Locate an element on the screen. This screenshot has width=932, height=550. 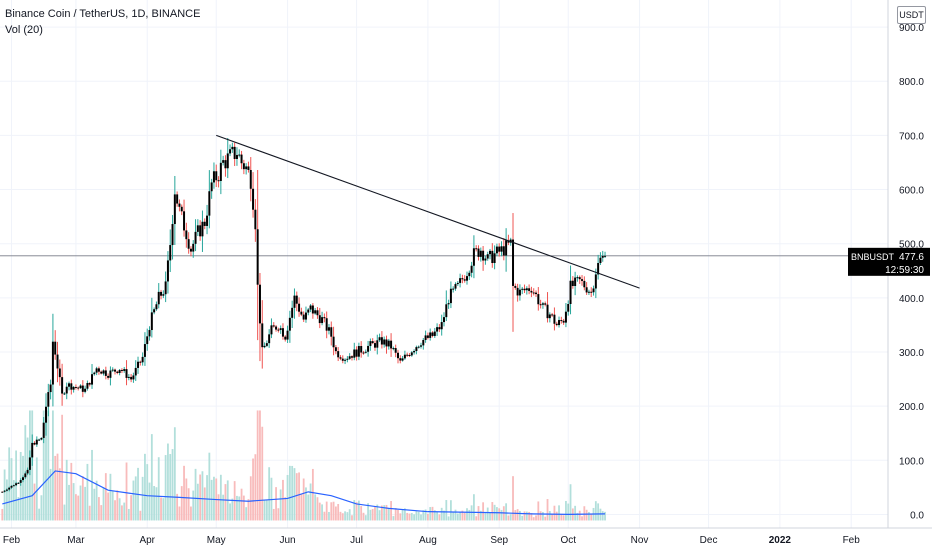
trendline is located at coordinates (428, 211).